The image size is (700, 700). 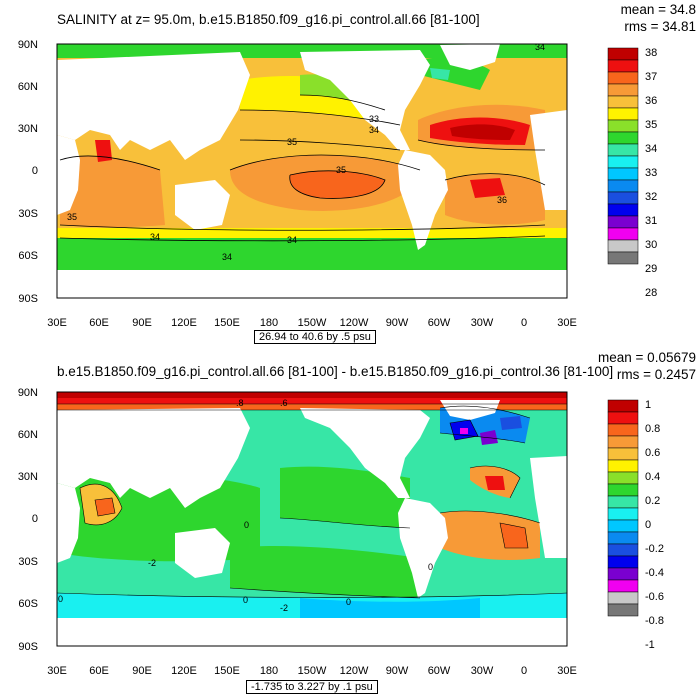 What do you see at coordinates (651, 149) in the screenshot?
I see `top-colorbar-label: 34` at bounding box center [651, 149].